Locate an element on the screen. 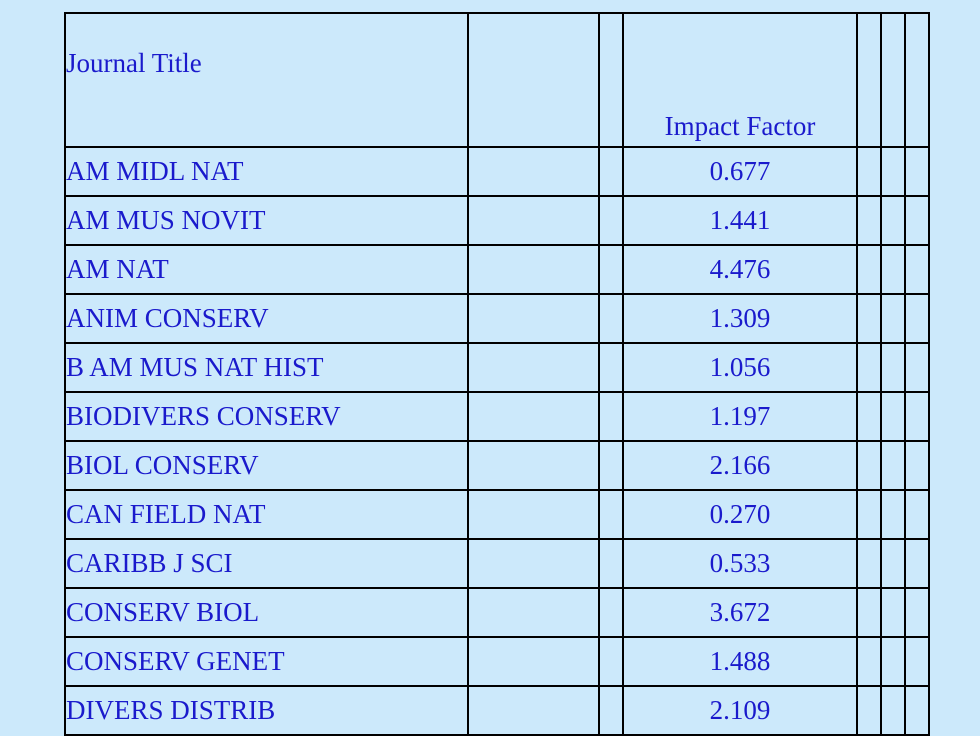 The image size is (980, 736). impact-factor-cell: 0.533 is located at coordinates (740, 563).